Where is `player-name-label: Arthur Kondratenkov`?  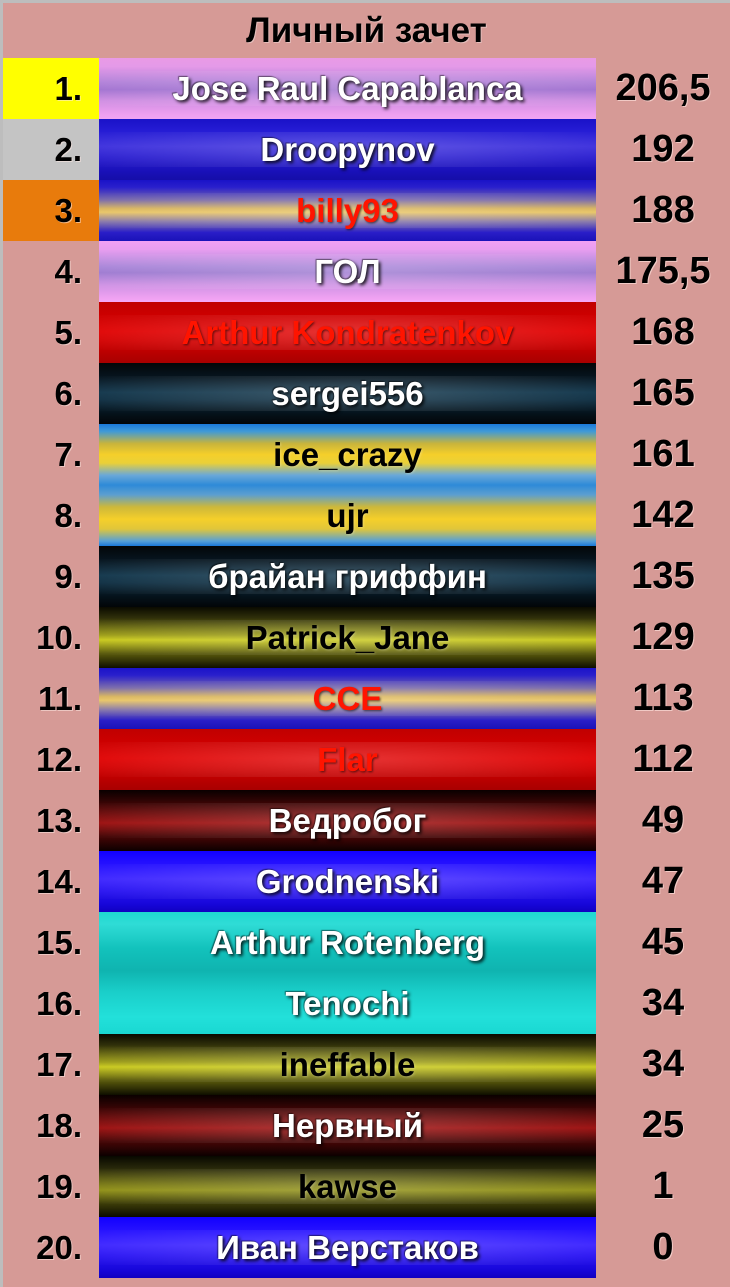
player-name-label: Arthur Kondratenkov is located at coordinates (347, 332).